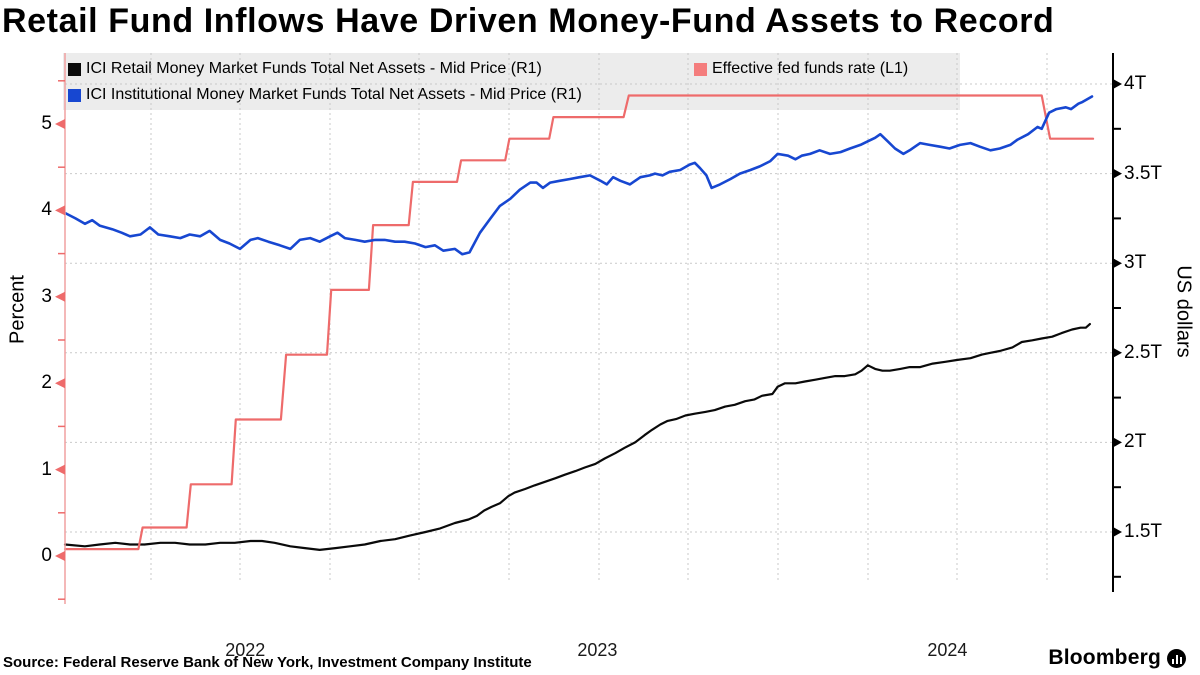 This screenshot has width=1200, height=675. I want to click on right-axis-tick-label: 1.5T, so click(1143, 531).